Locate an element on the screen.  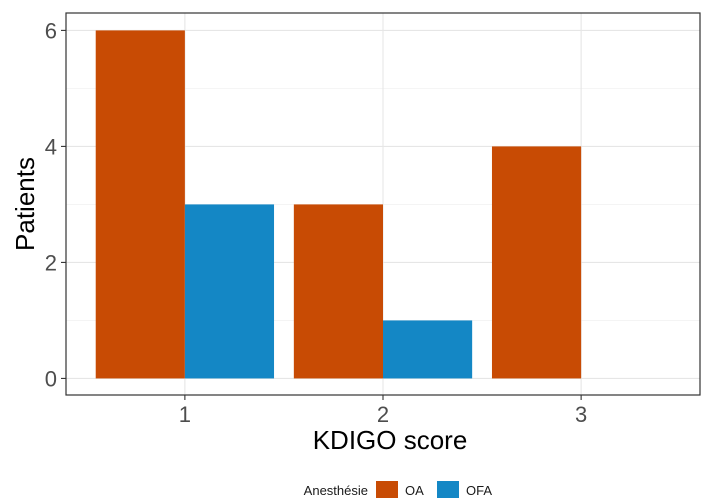
x-tick-label: 1 is located at coordinates (185, 414).